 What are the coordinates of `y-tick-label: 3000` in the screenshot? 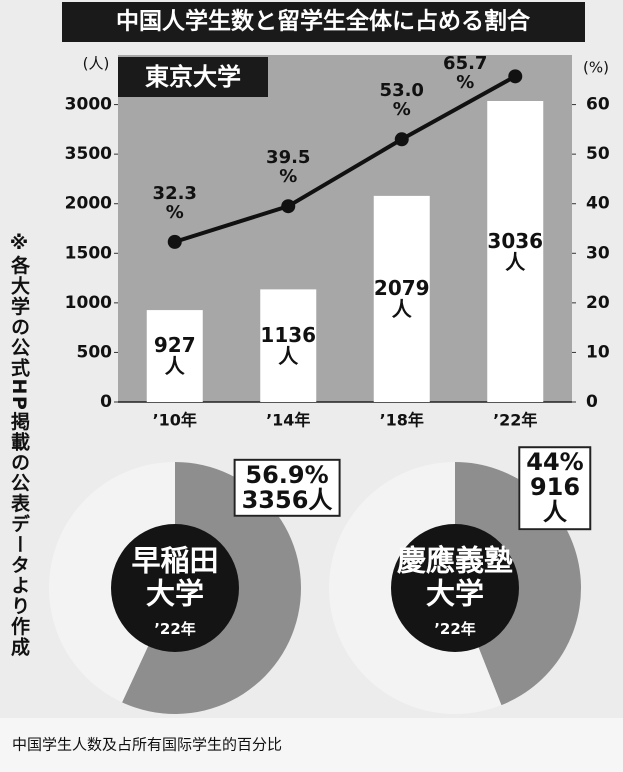 It's located at (88, 105).